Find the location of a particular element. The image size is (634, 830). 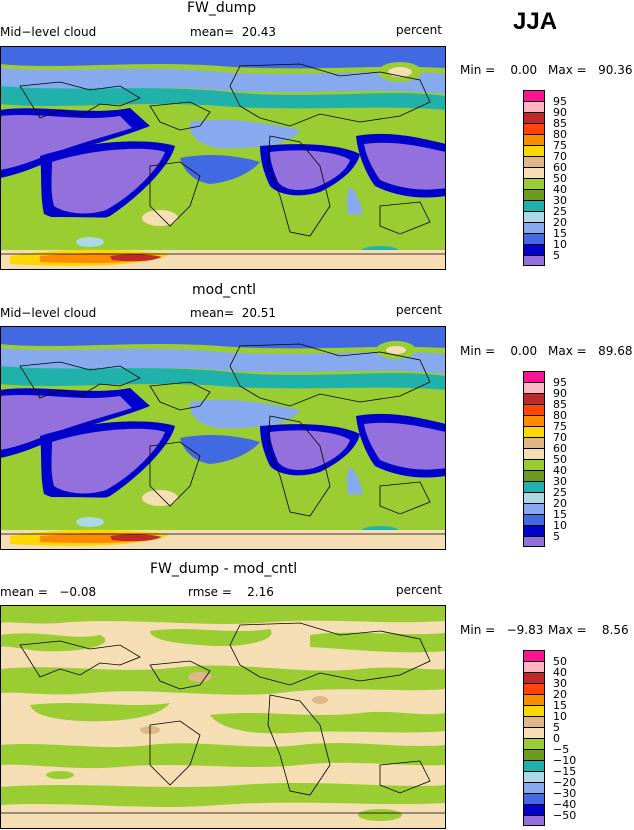

panel1-colorbar is located at coordinates (534, 178).